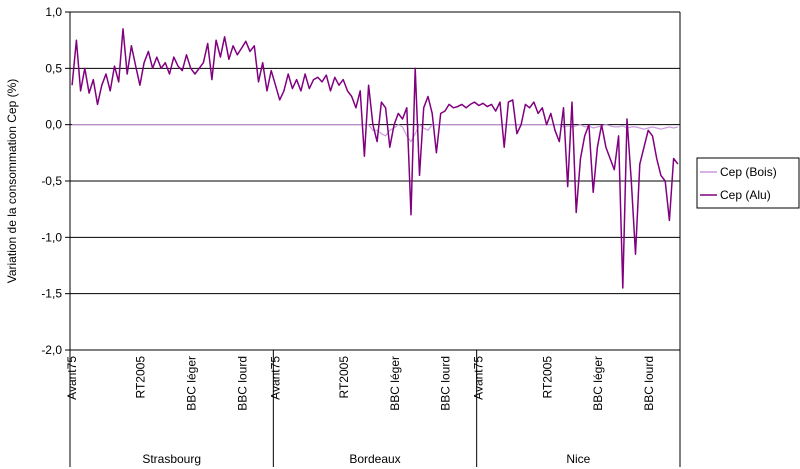 The image size is (800, 469). I want to click on x-group-label: Bordeaux, so click(374, 459).